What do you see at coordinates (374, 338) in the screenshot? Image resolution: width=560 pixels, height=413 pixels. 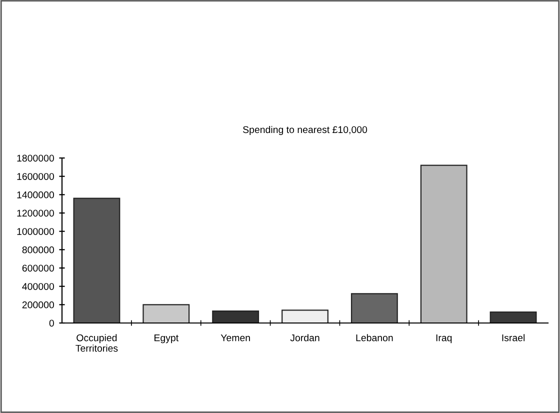 I see `x-tick-label: Lebanon` at bounding box center [374, 338].